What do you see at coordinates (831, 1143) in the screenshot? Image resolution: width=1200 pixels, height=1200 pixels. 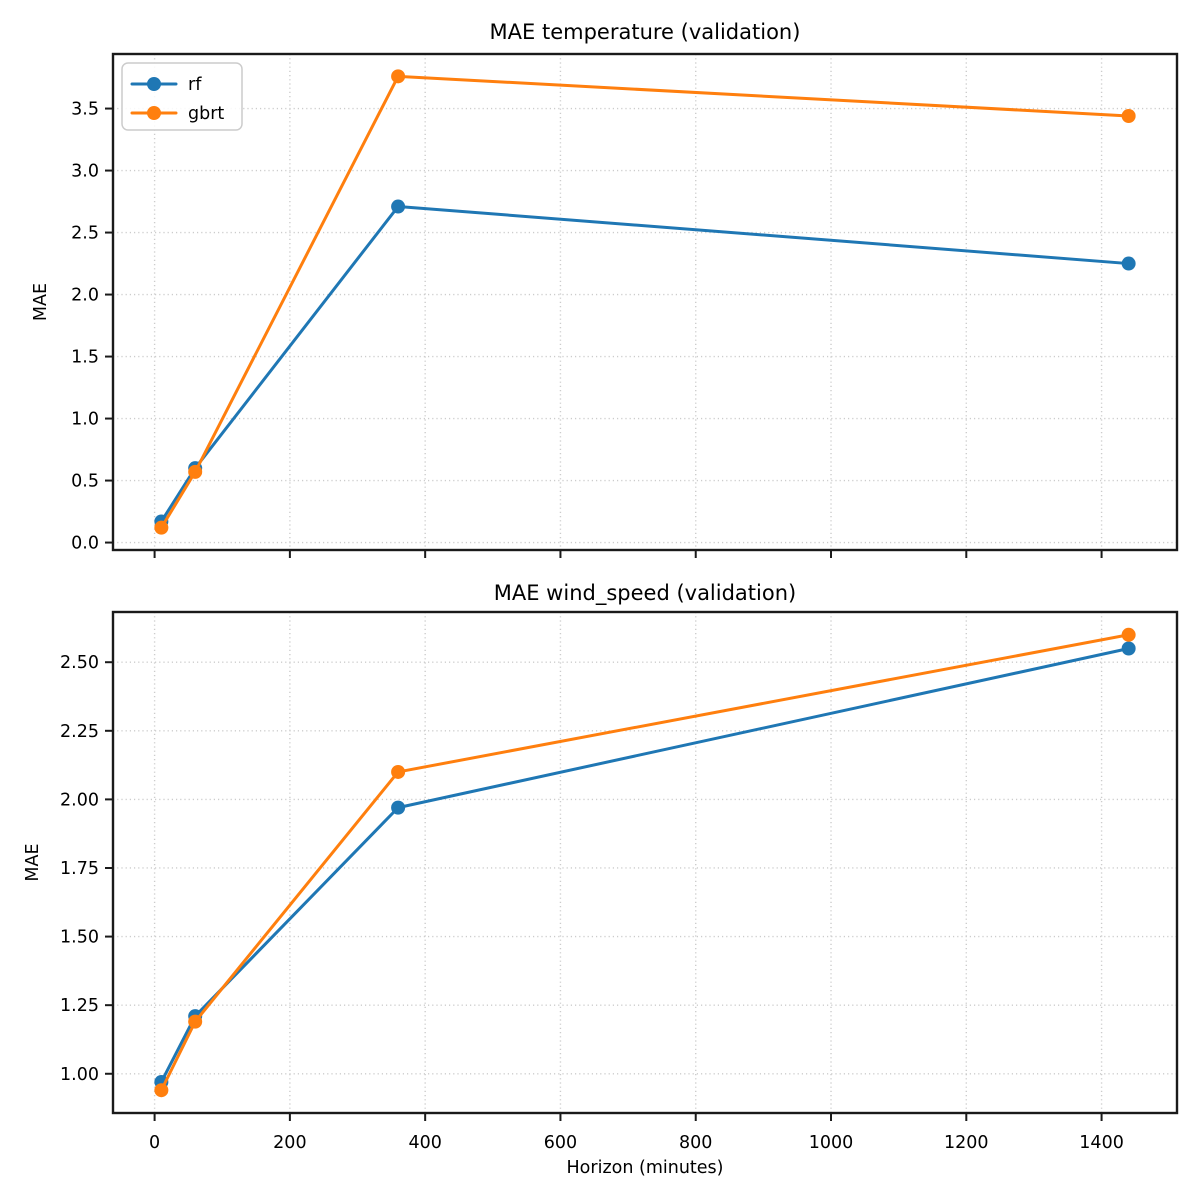 I see `x-tick-label: 1000` at bounding box center [831, 1143].